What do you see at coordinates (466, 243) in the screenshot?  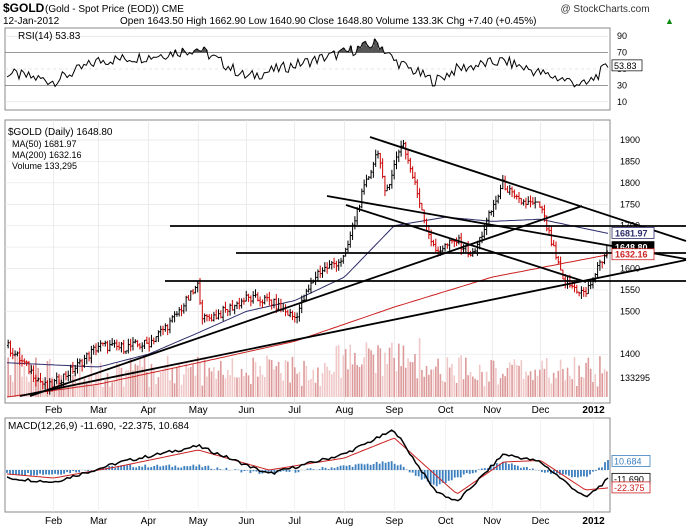 I see `trendline` at bounding box center [466, 243].